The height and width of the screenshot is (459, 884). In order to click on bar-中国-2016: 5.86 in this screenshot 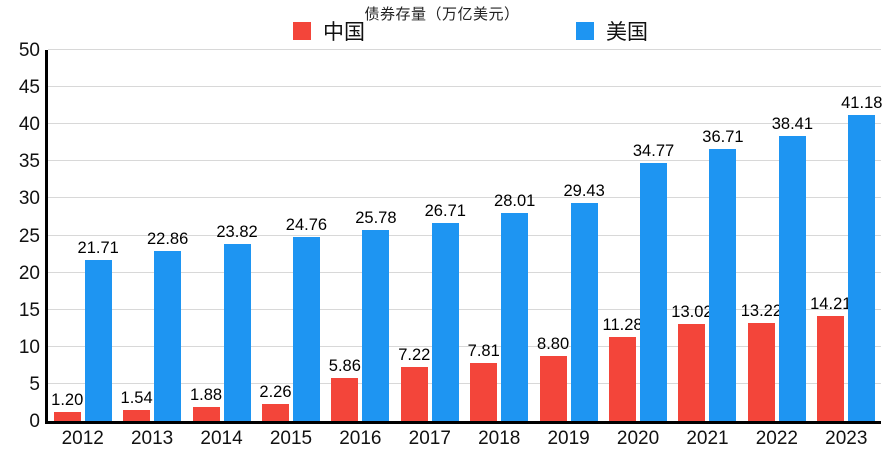, I will do `click(345, 389)`.